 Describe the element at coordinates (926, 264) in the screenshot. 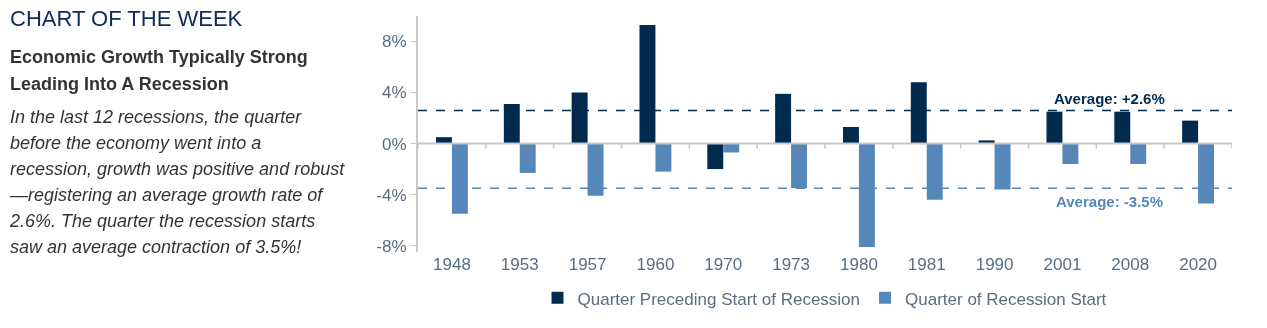

I see `x-tick-label: 1981` at that location.